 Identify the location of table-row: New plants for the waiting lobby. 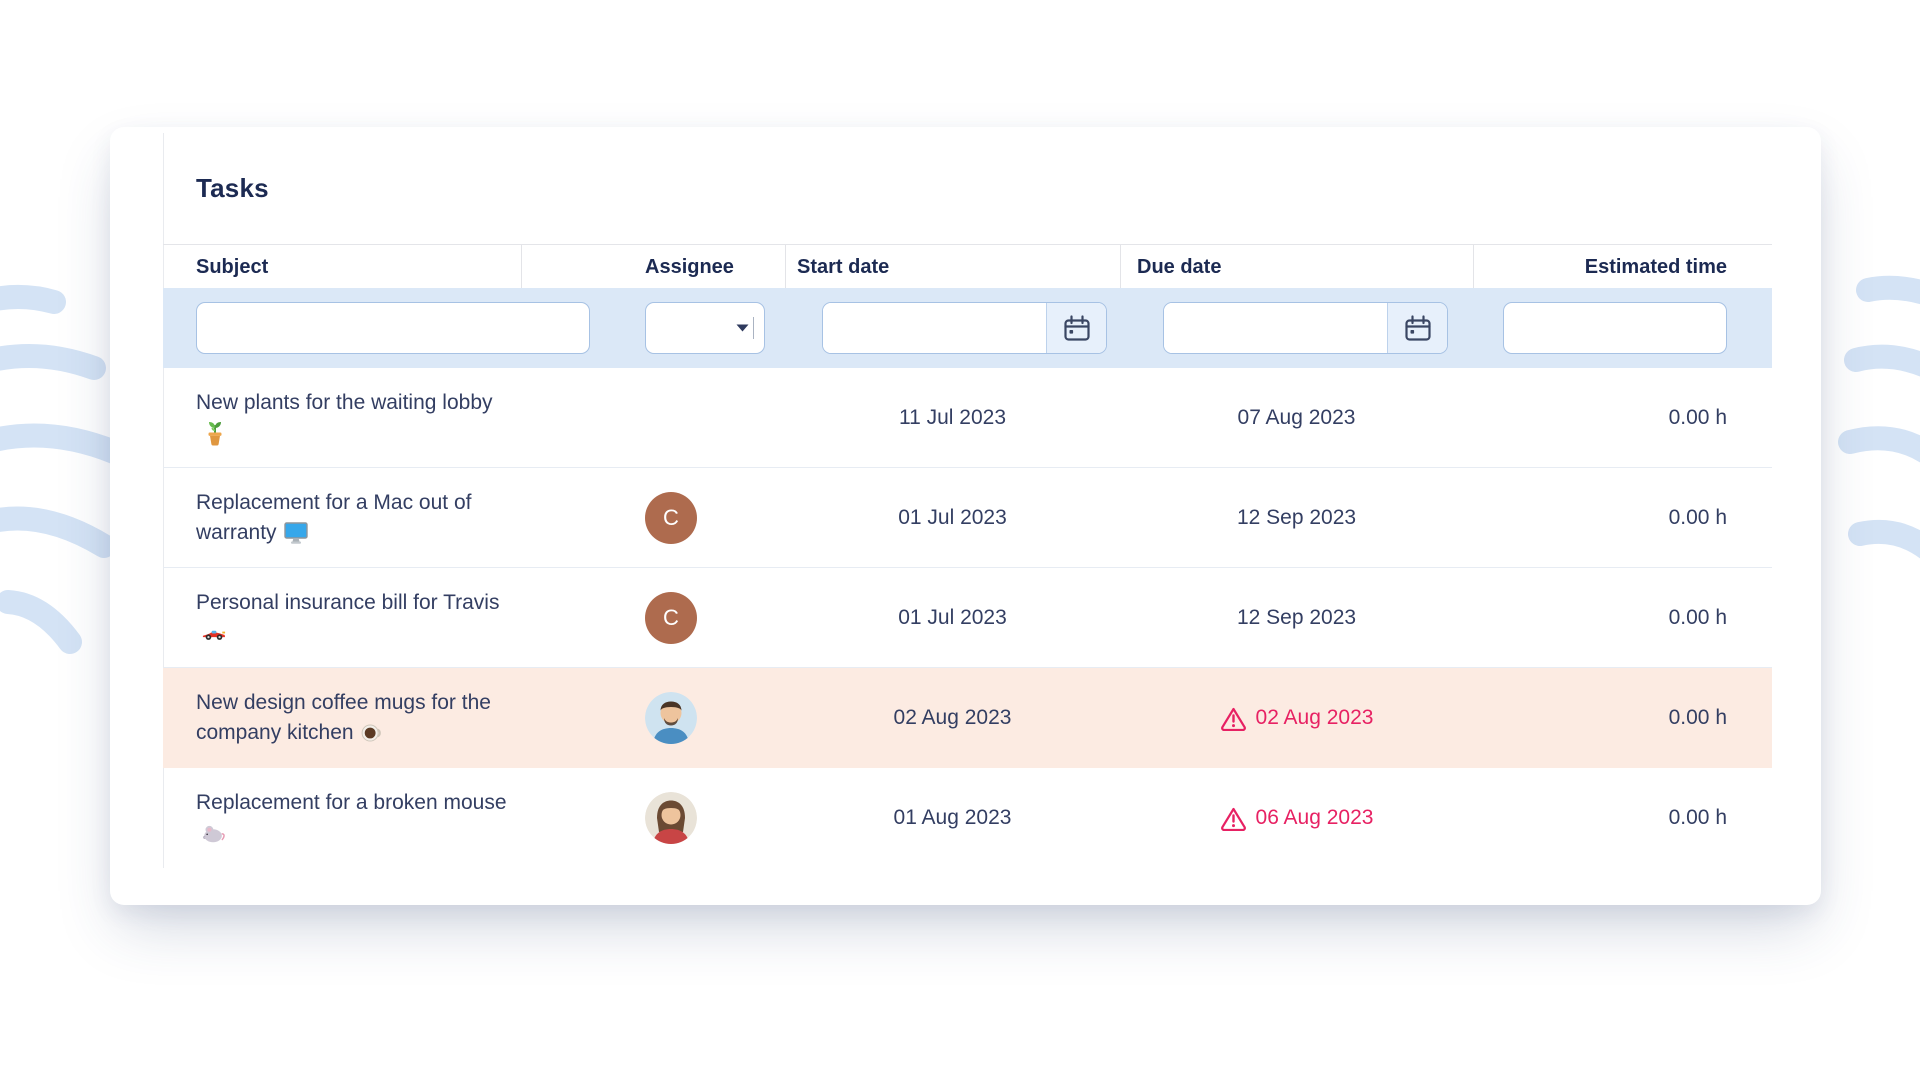
(967, 418).